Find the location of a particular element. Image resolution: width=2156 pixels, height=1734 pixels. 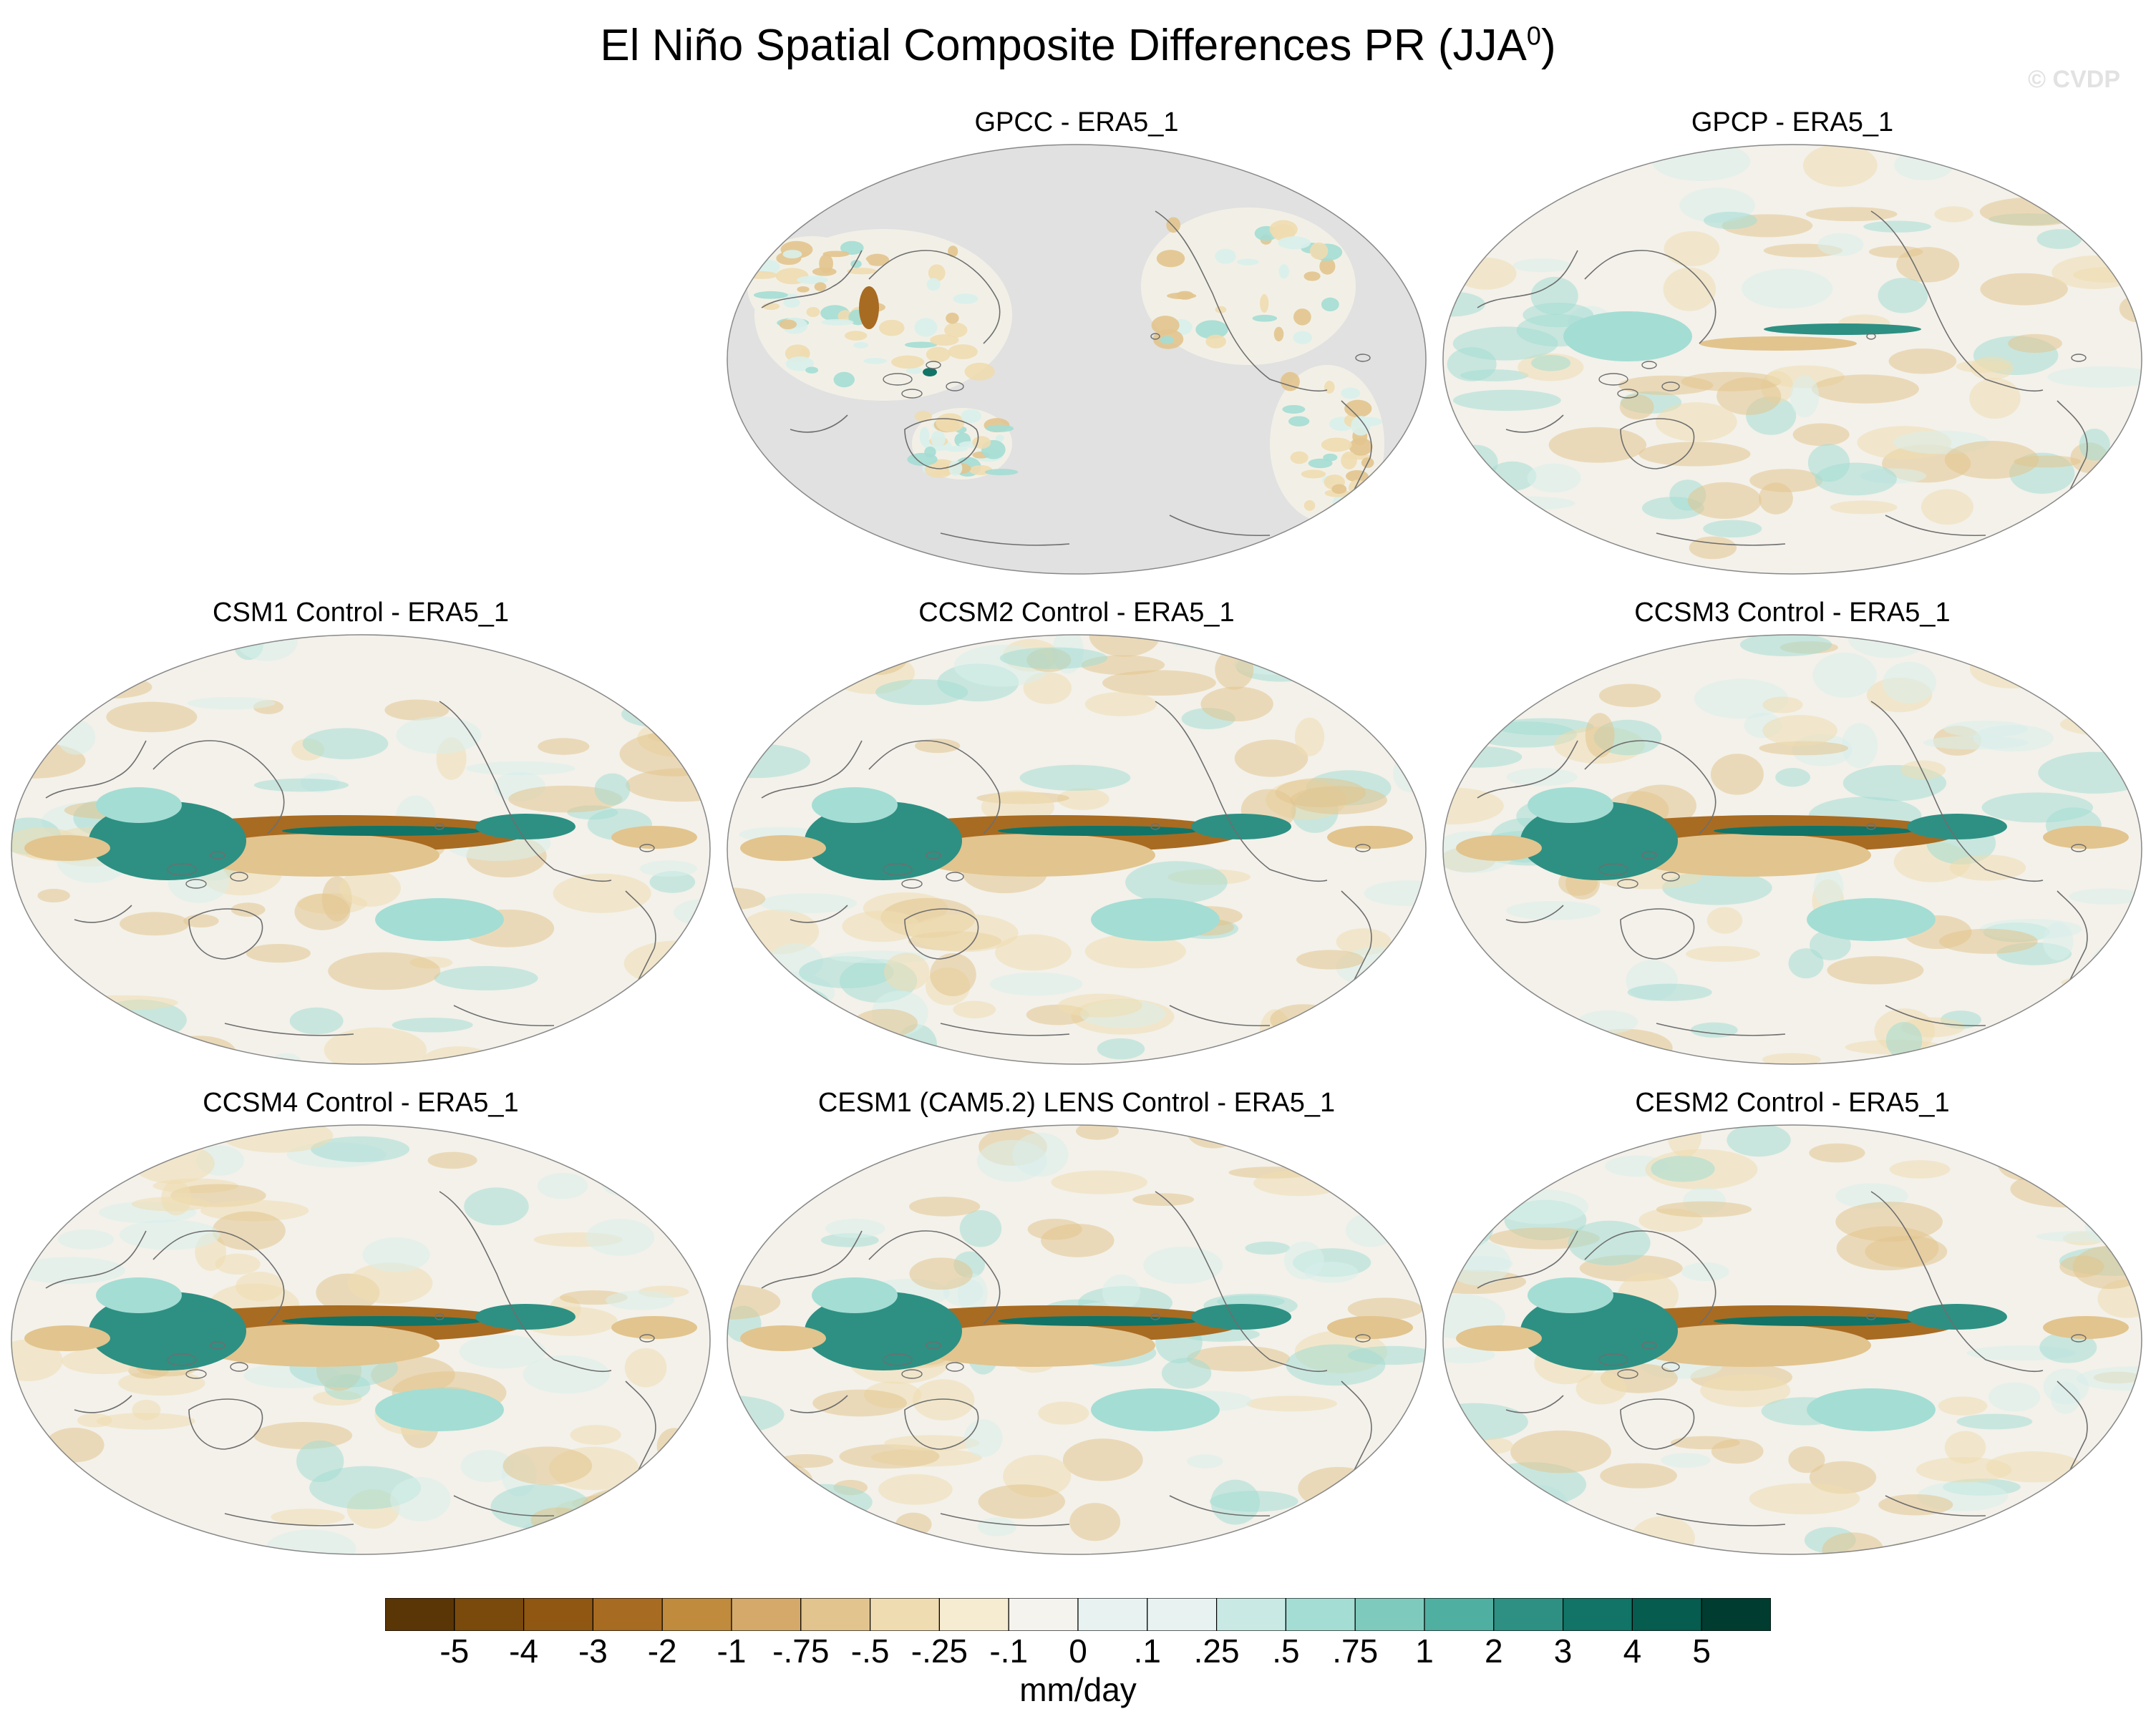

panel-title: CESM2 Control - ERA5_1 is located at coordinates (1793, 1103).